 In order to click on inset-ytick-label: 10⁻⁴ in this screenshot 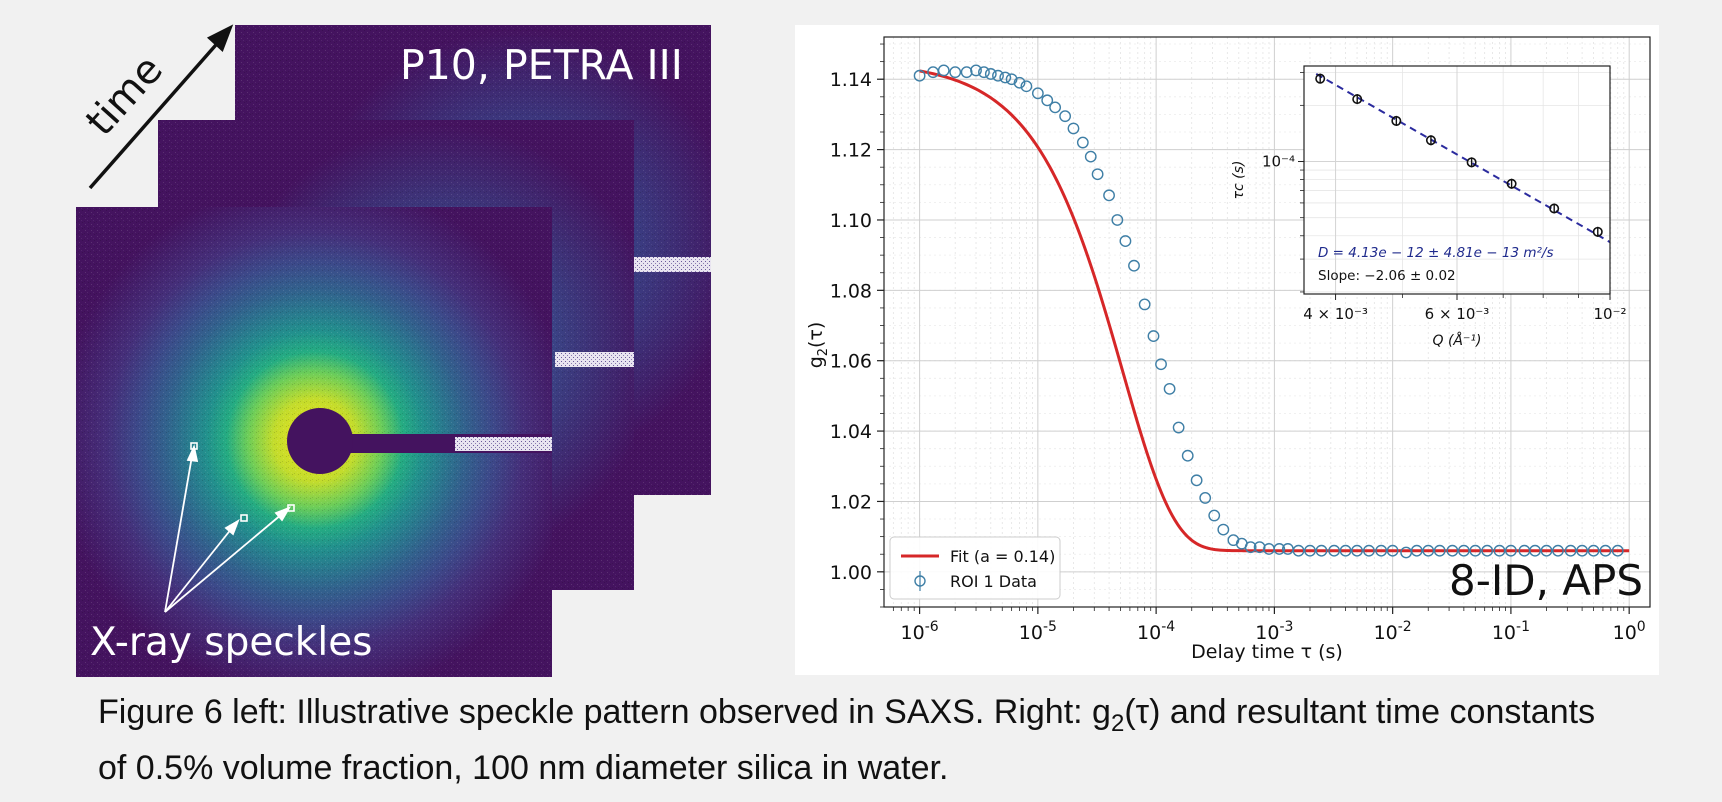, I will do `click(1278, 162)`.